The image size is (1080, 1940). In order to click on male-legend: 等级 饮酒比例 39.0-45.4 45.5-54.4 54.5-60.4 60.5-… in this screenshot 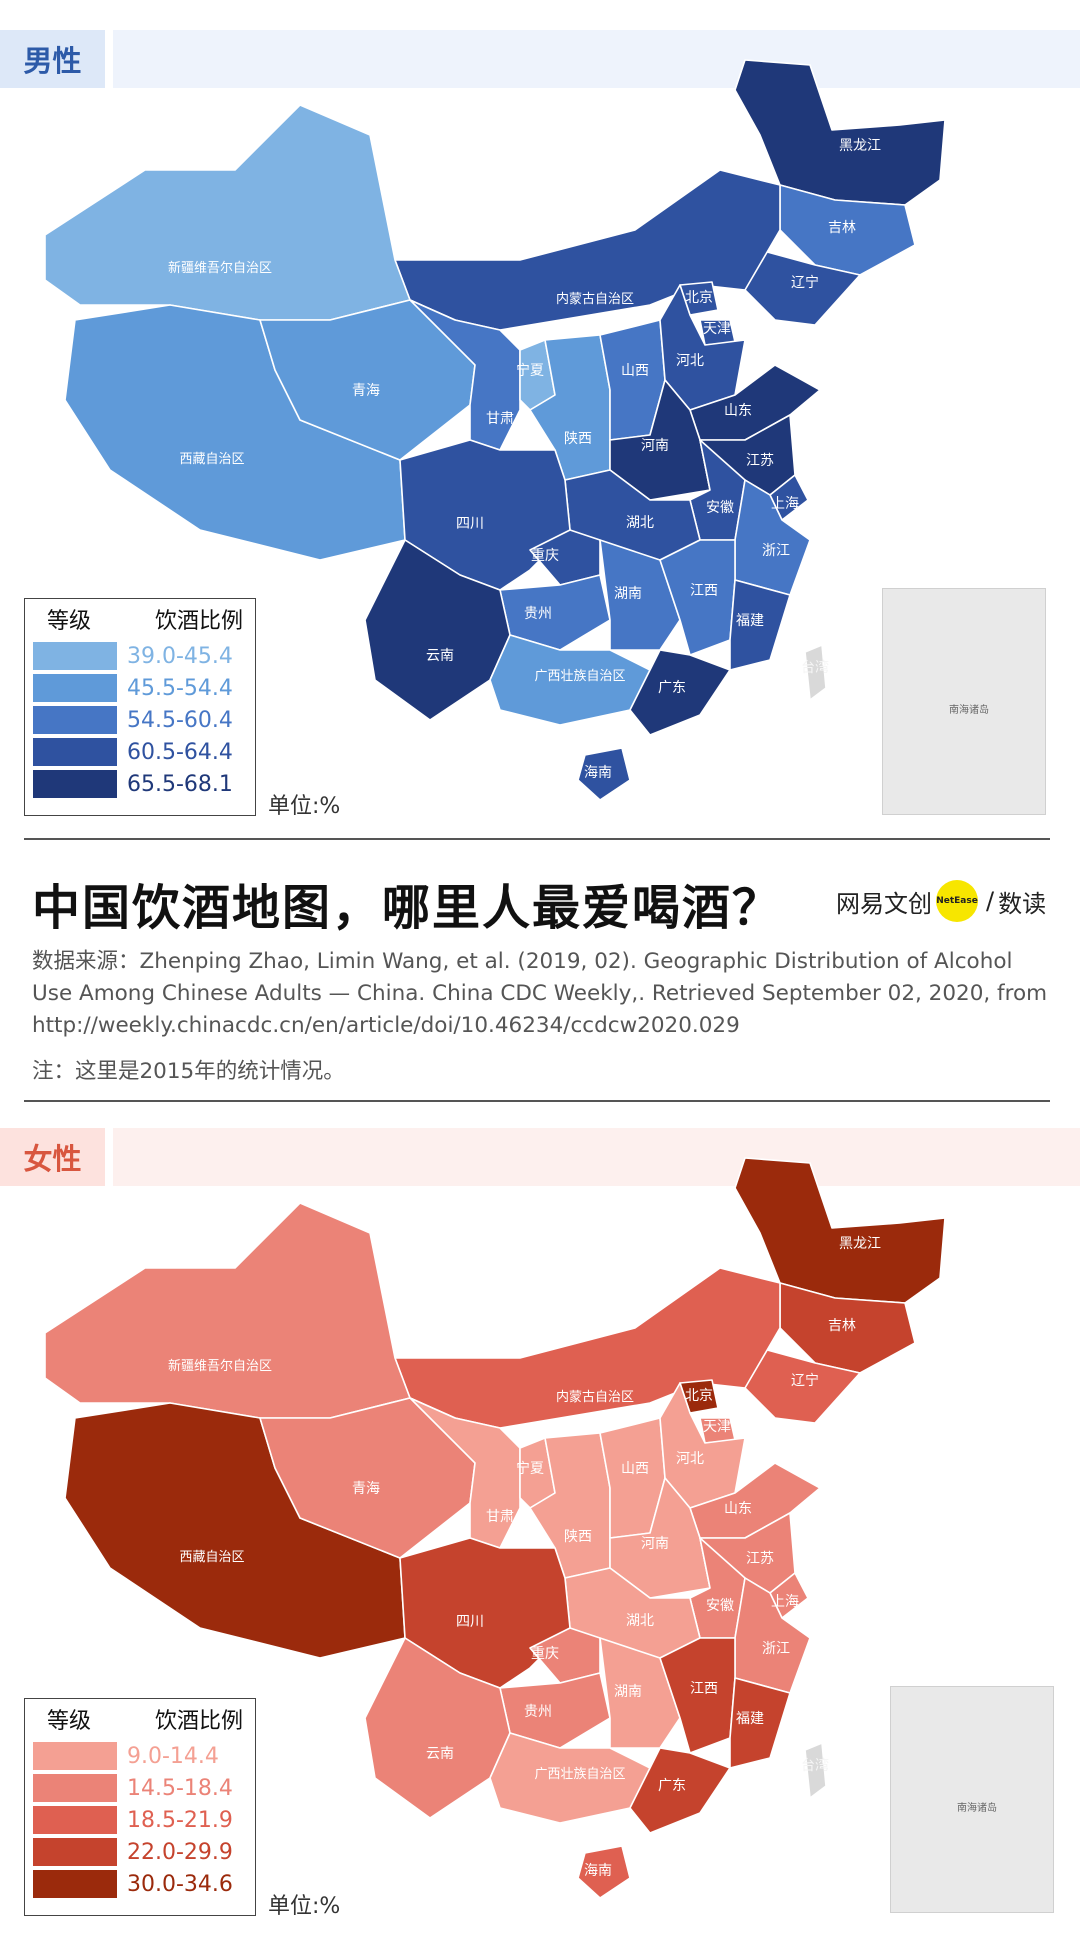, I will do `click(140, 707)`.